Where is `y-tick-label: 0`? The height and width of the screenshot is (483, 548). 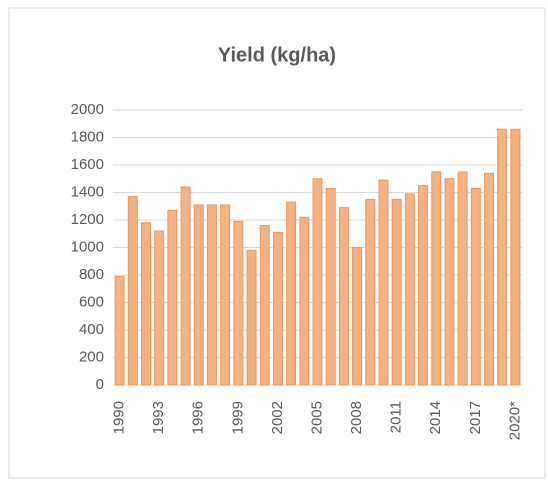
y-tick-label: 0 is located at coordinates (100, 384).